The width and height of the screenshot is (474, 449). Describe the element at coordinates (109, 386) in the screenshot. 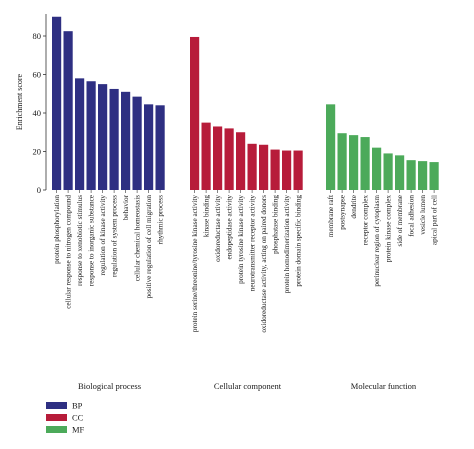

I see `group-label-bp: Biological process` at that location.